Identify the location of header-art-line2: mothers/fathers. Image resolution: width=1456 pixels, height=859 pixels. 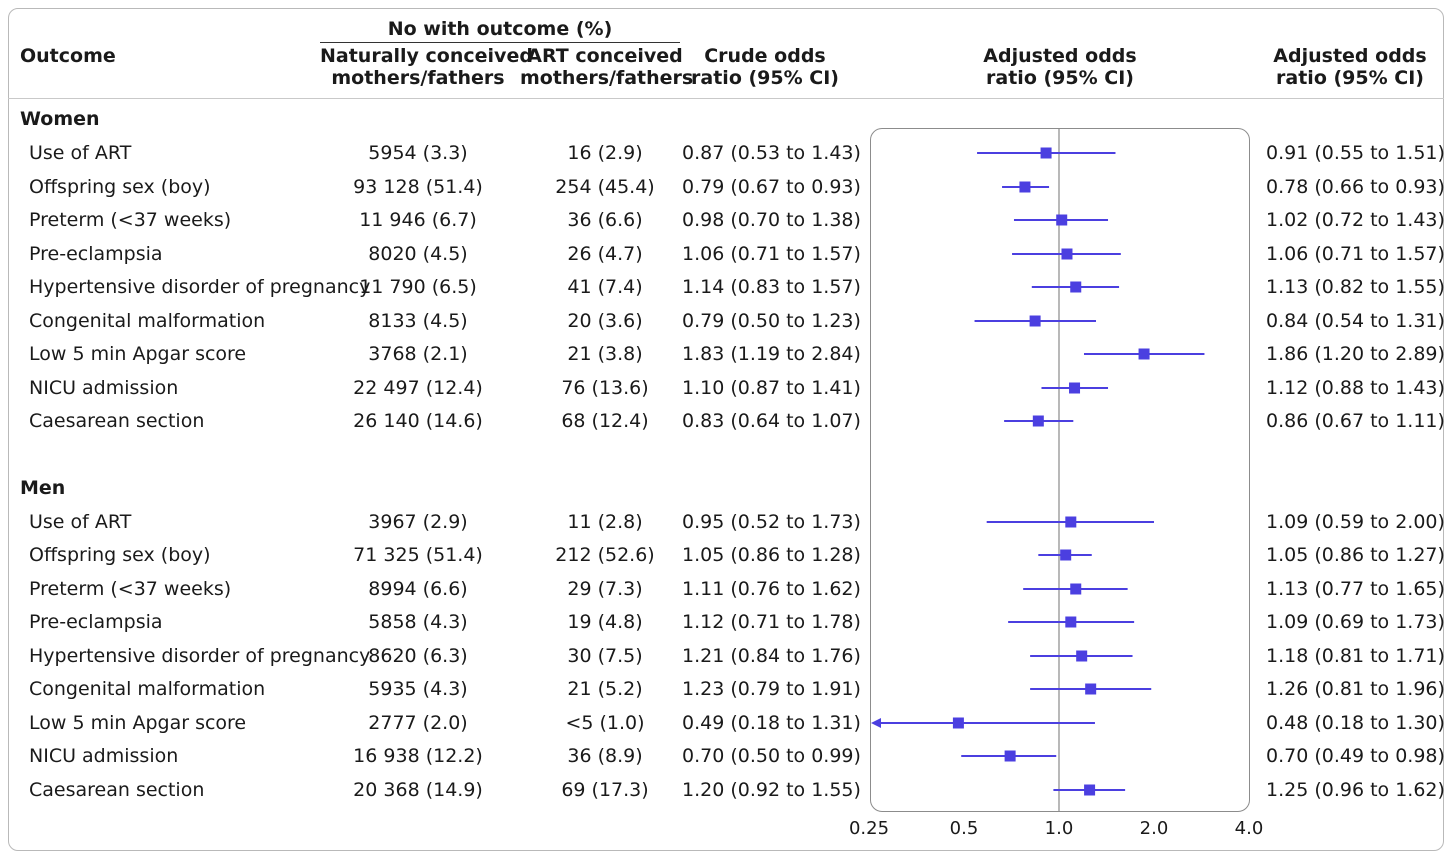
(607, 78).